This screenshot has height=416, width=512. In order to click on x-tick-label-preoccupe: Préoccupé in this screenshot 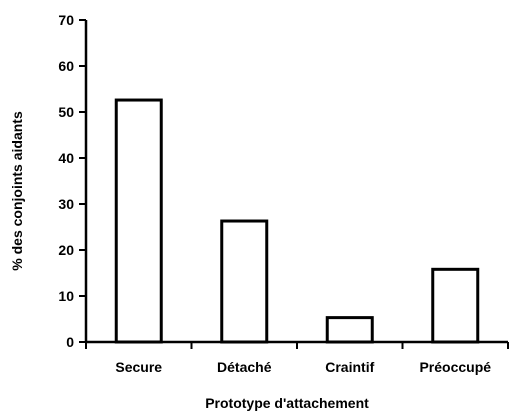, I will do `click(455, 367)`.